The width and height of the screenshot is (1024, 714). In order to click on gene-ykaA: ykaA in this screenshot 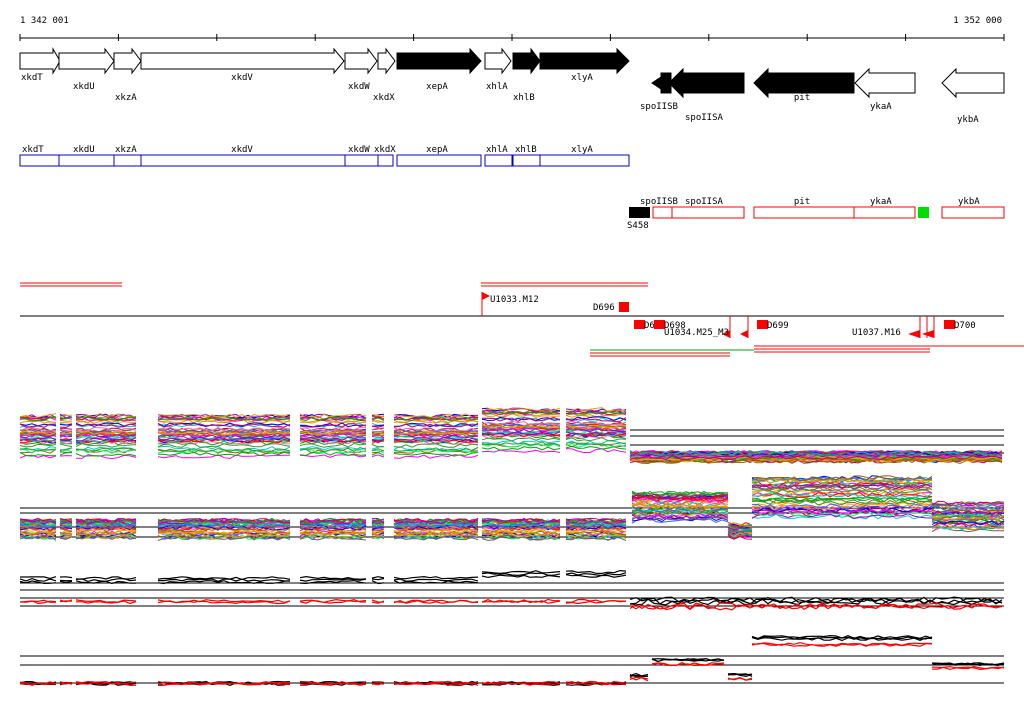, I will do `click(885, 89)`.